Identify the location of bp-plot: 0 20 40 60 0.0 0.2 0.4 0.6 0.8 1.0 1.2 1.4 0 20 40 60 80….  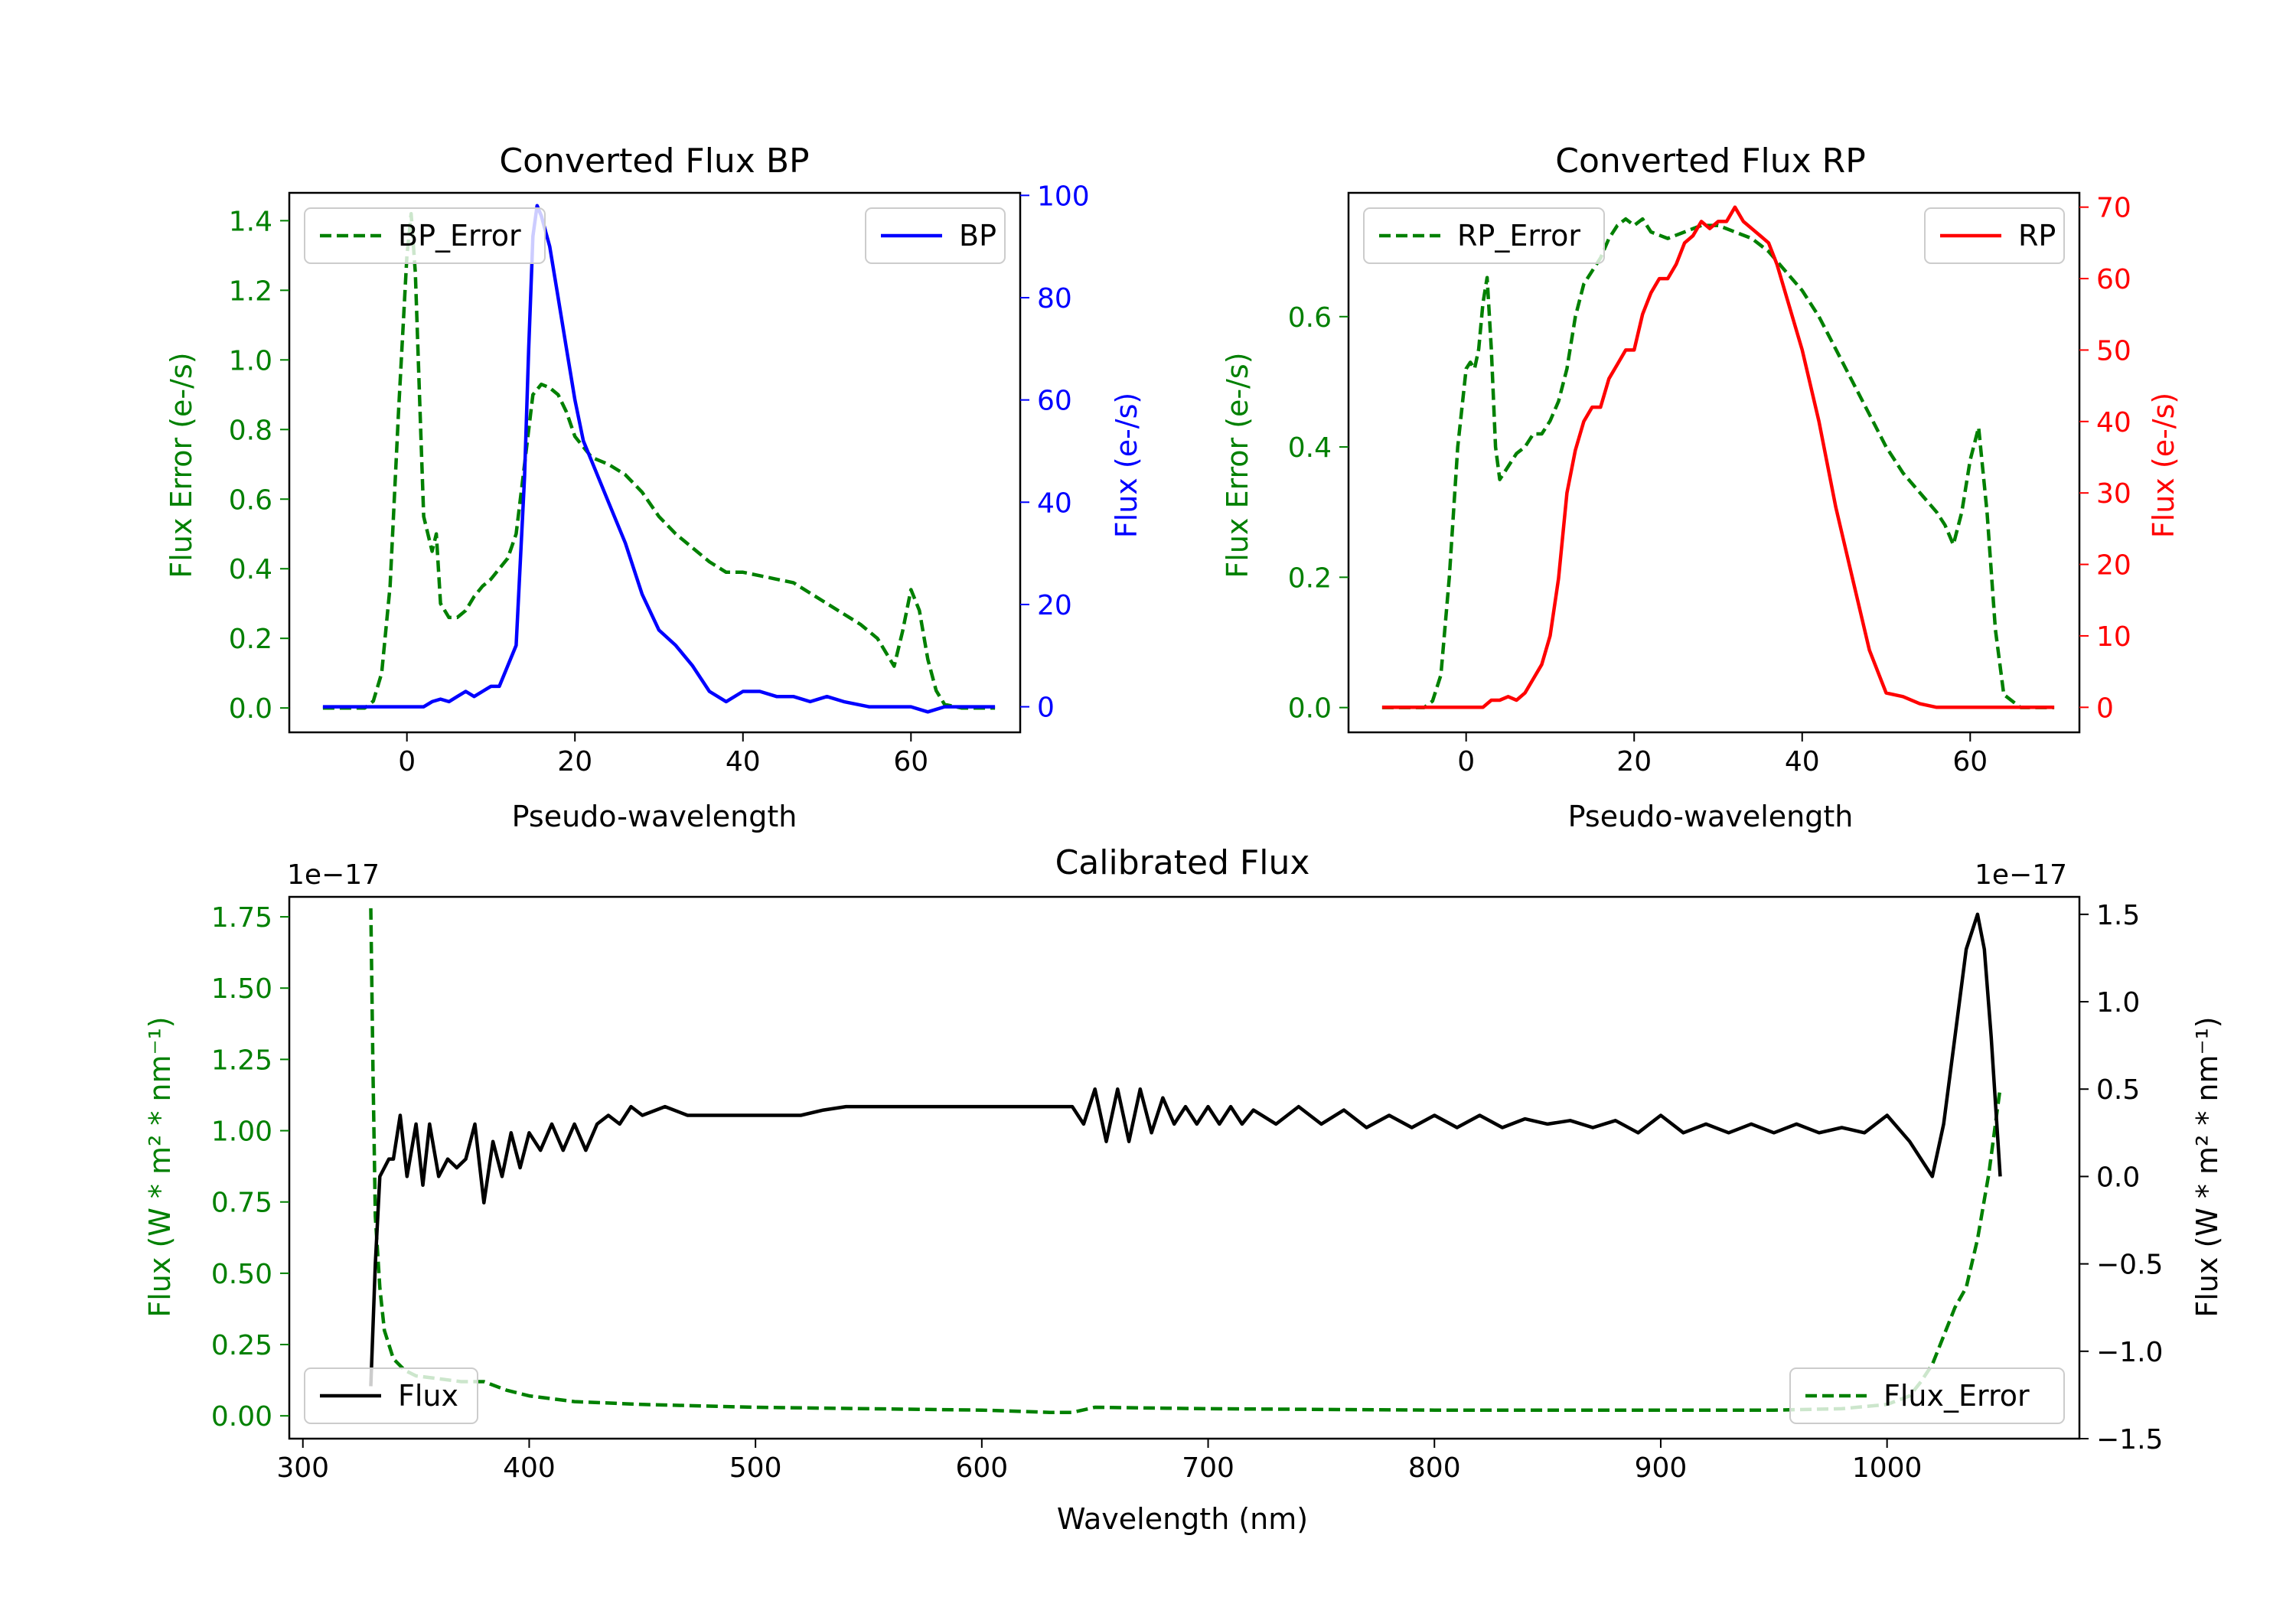
(659, 479).